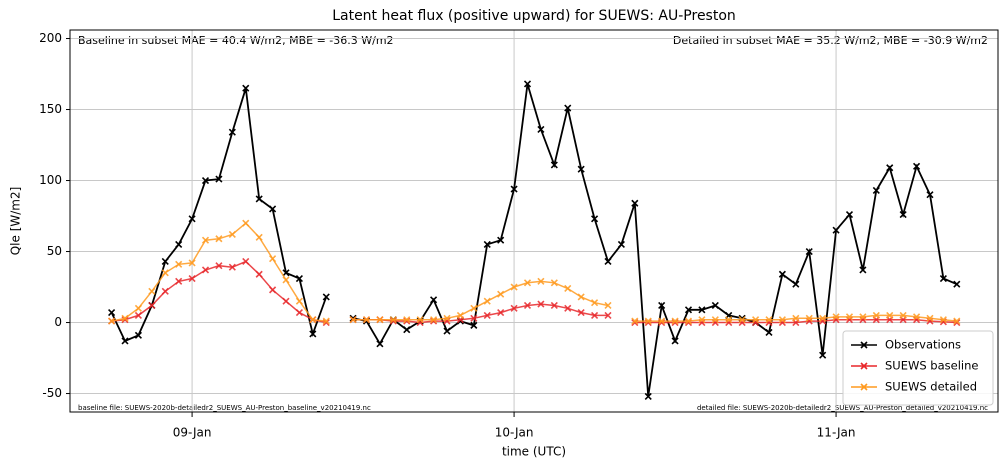 This screenshot has width=1008, height=472. What do you see at coordinates (931, 366) in the screenshot?
I see `legend-label: SUEWS baseline` at bounding box center [931, 366].